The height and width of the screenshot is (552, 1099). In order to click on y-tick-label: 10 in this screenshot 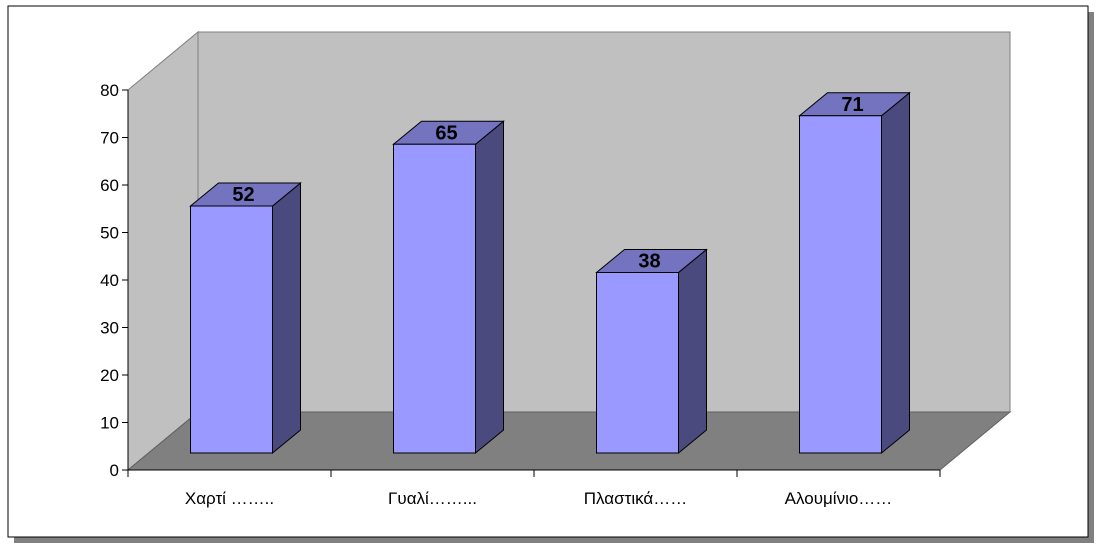, I will do `click(109, 423)`.